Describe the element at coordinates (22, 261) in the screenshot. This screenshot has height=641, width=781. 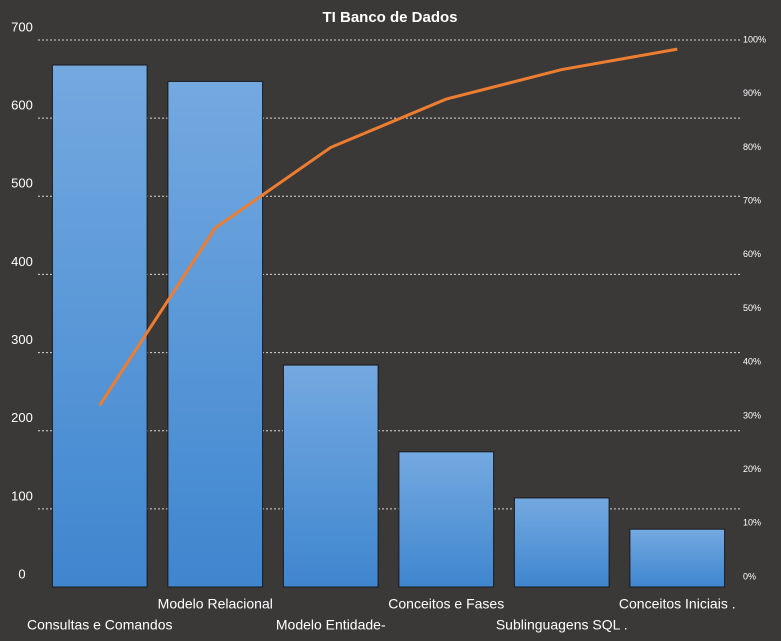
I see `y-tick-label: 400` at that location.